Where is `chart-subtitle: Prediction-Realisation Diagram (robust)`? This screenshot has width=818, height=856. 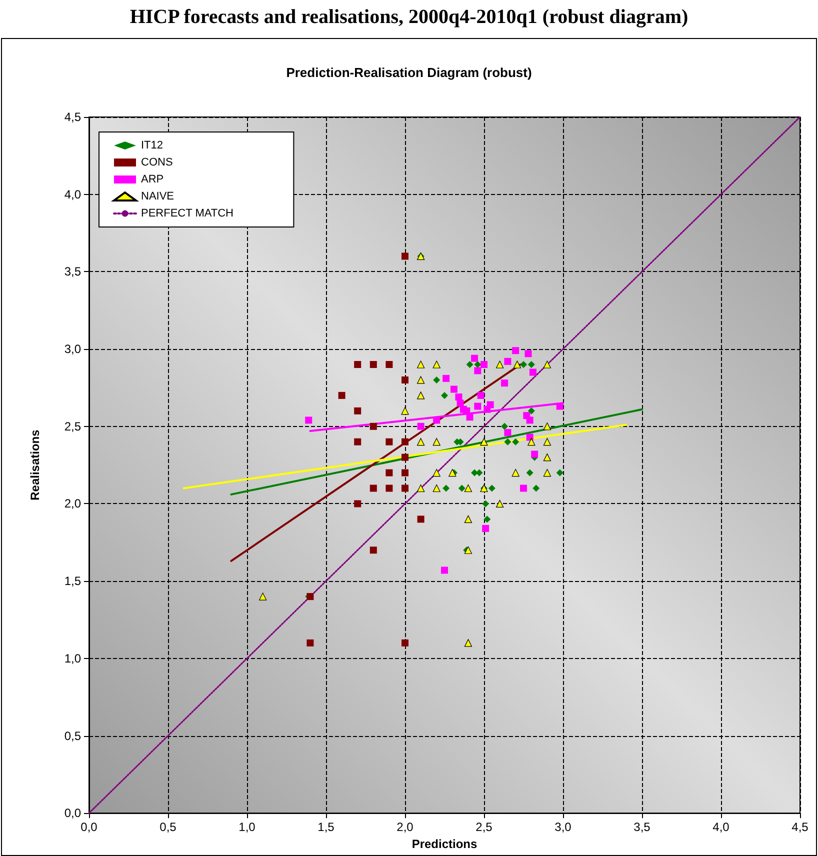 chart-subtitle: Prediction-Realisation Diagram (robust) is located at coordinates (409, 72).